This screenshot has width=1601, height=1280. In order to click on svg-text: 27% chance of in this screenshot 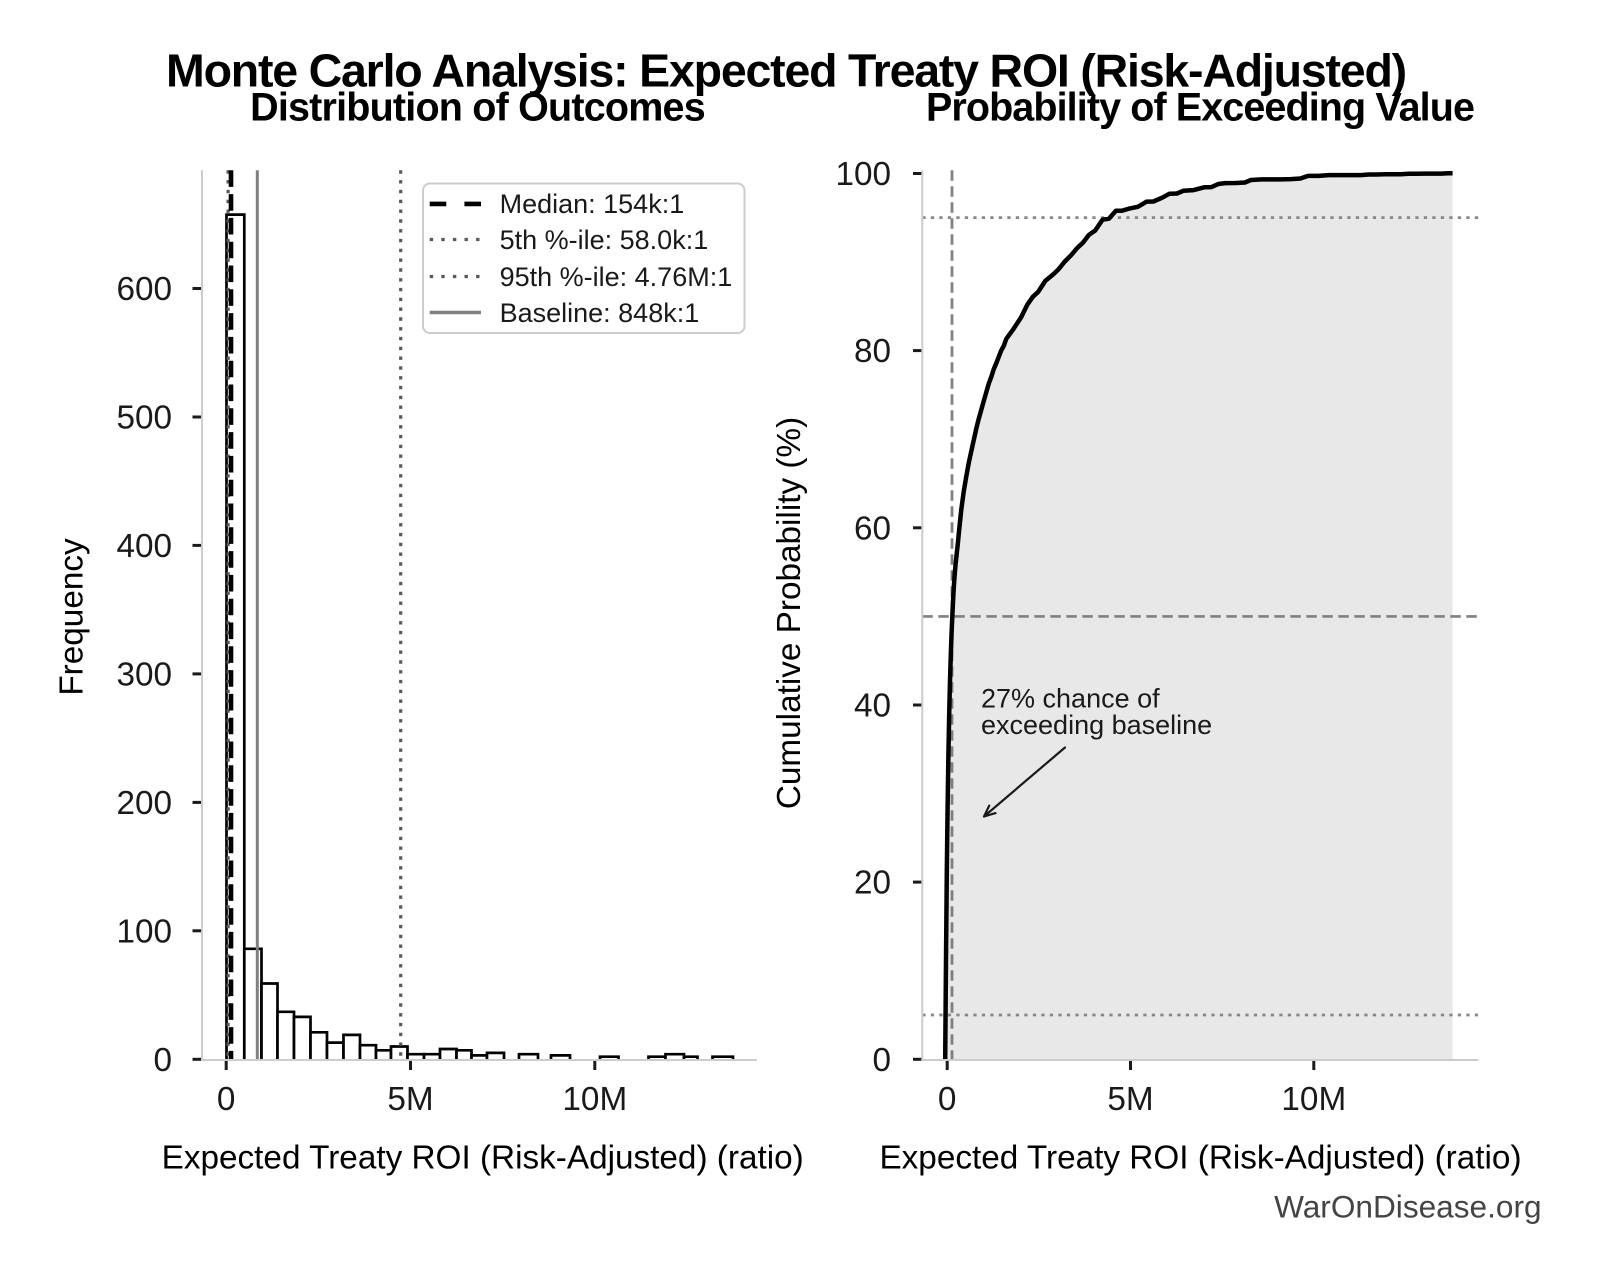, I will do `click(1070, 699)`.